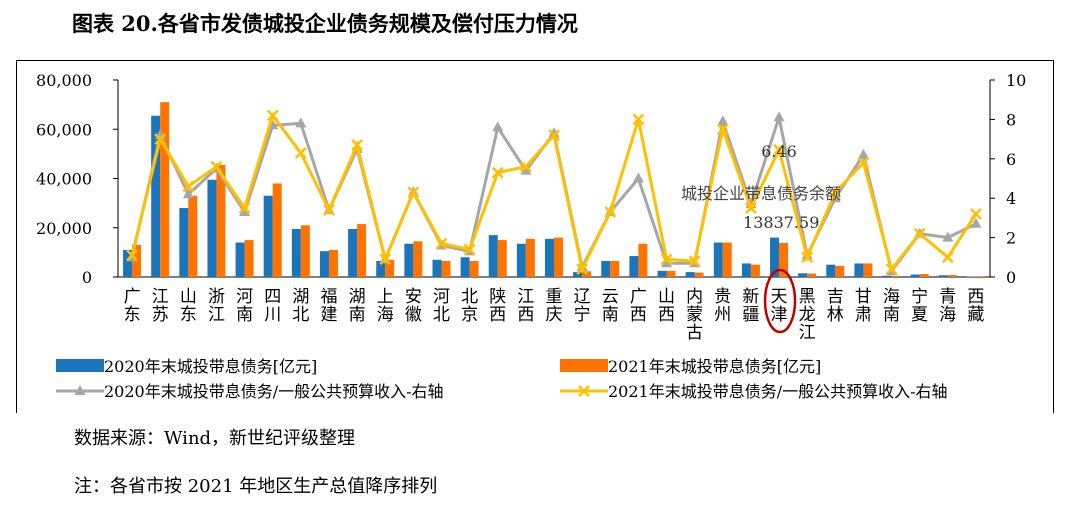  Describe the element at coordinates (919, 306) in the screenshot. I see `x-tick-label: 宁夏` at that location.